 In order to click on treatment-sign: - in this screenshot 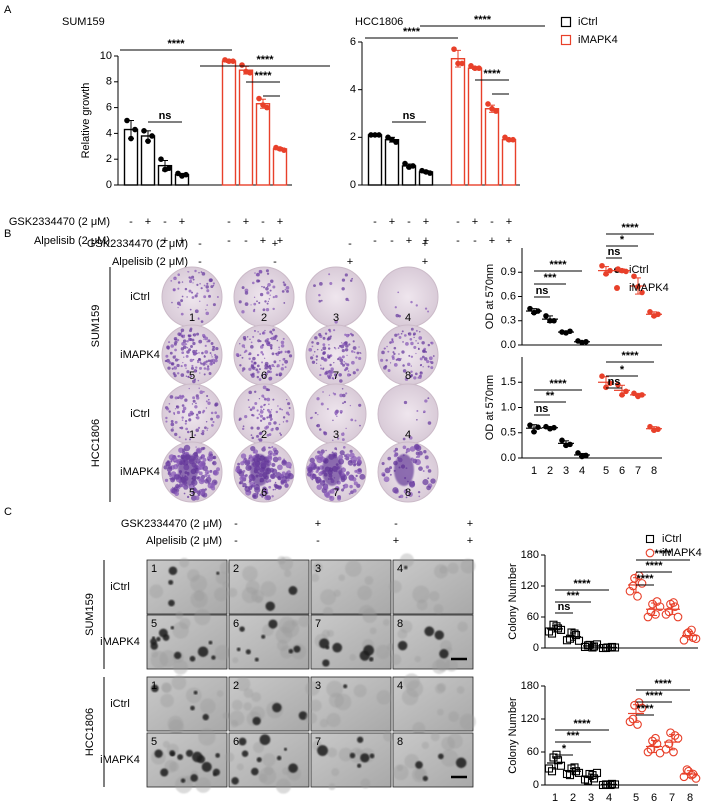, I will do `click(475, 241)`.